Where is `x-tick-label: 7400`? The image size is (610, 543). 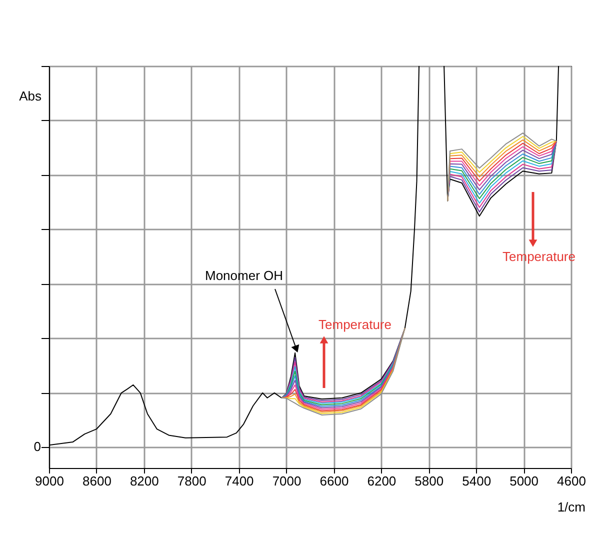
x-tick-label: 7400 is located at coordinates (239, 481).